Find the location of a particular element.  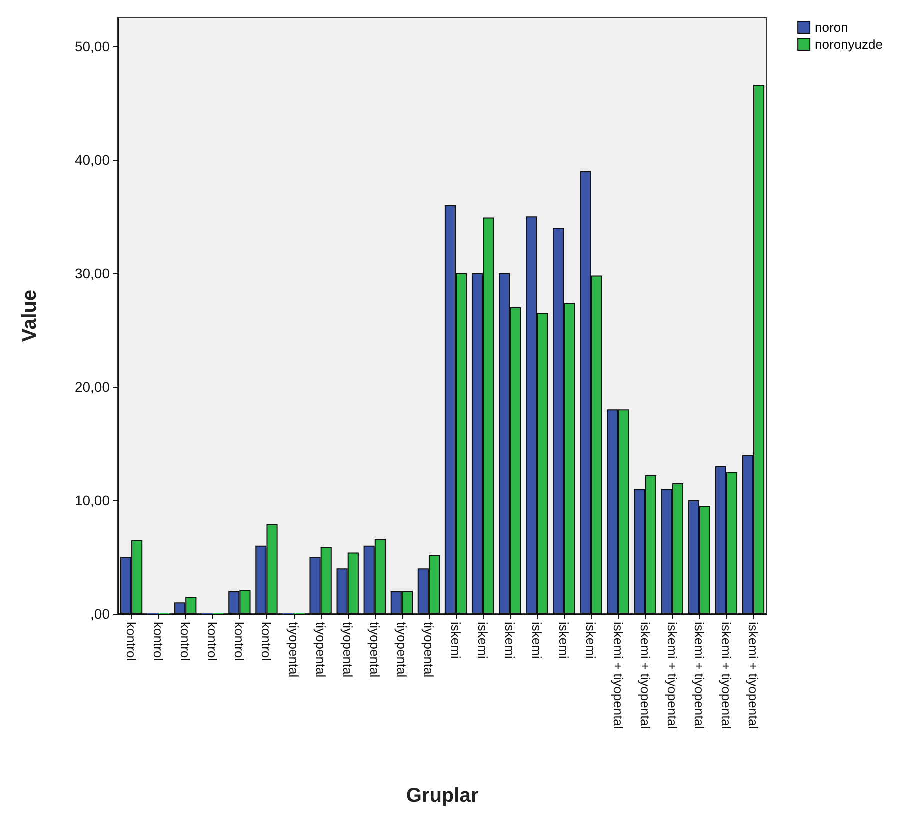

legend-label: noronyuzde is located at coordinates (849, 44).